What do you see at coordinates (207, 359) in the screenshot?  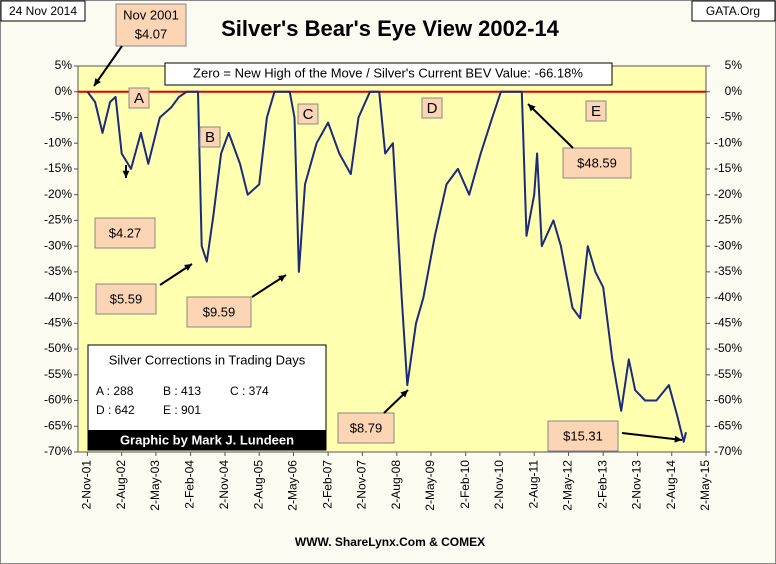 I see `legend-title: Silver Corrections in Trading Days` at bounding box center [207, 359].